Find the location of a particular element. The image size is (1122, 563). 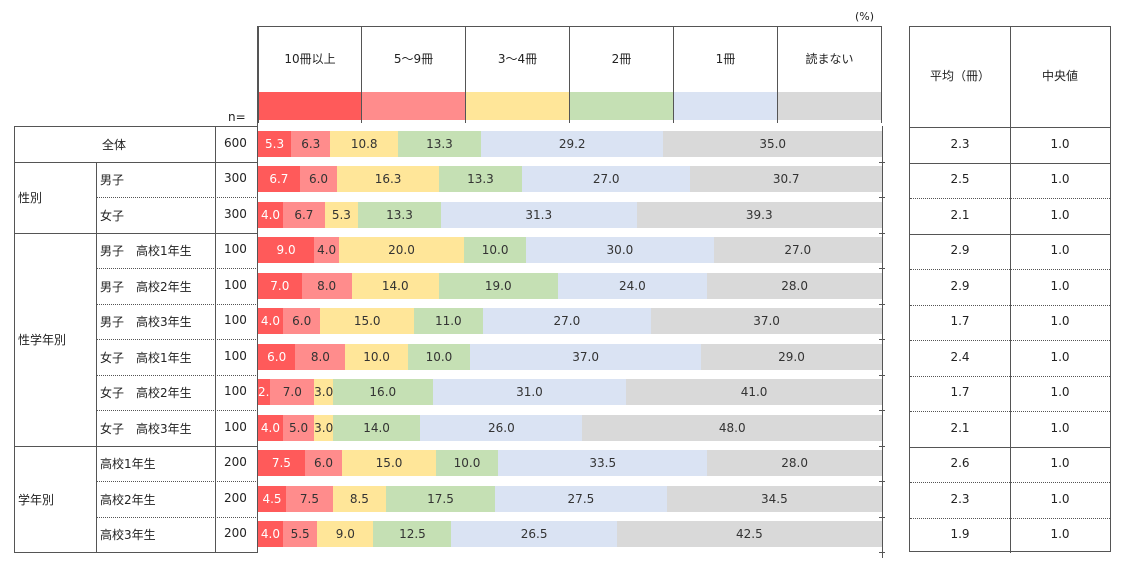

row-label: 女子 高校1年生 is located at coordinates (146, 357).